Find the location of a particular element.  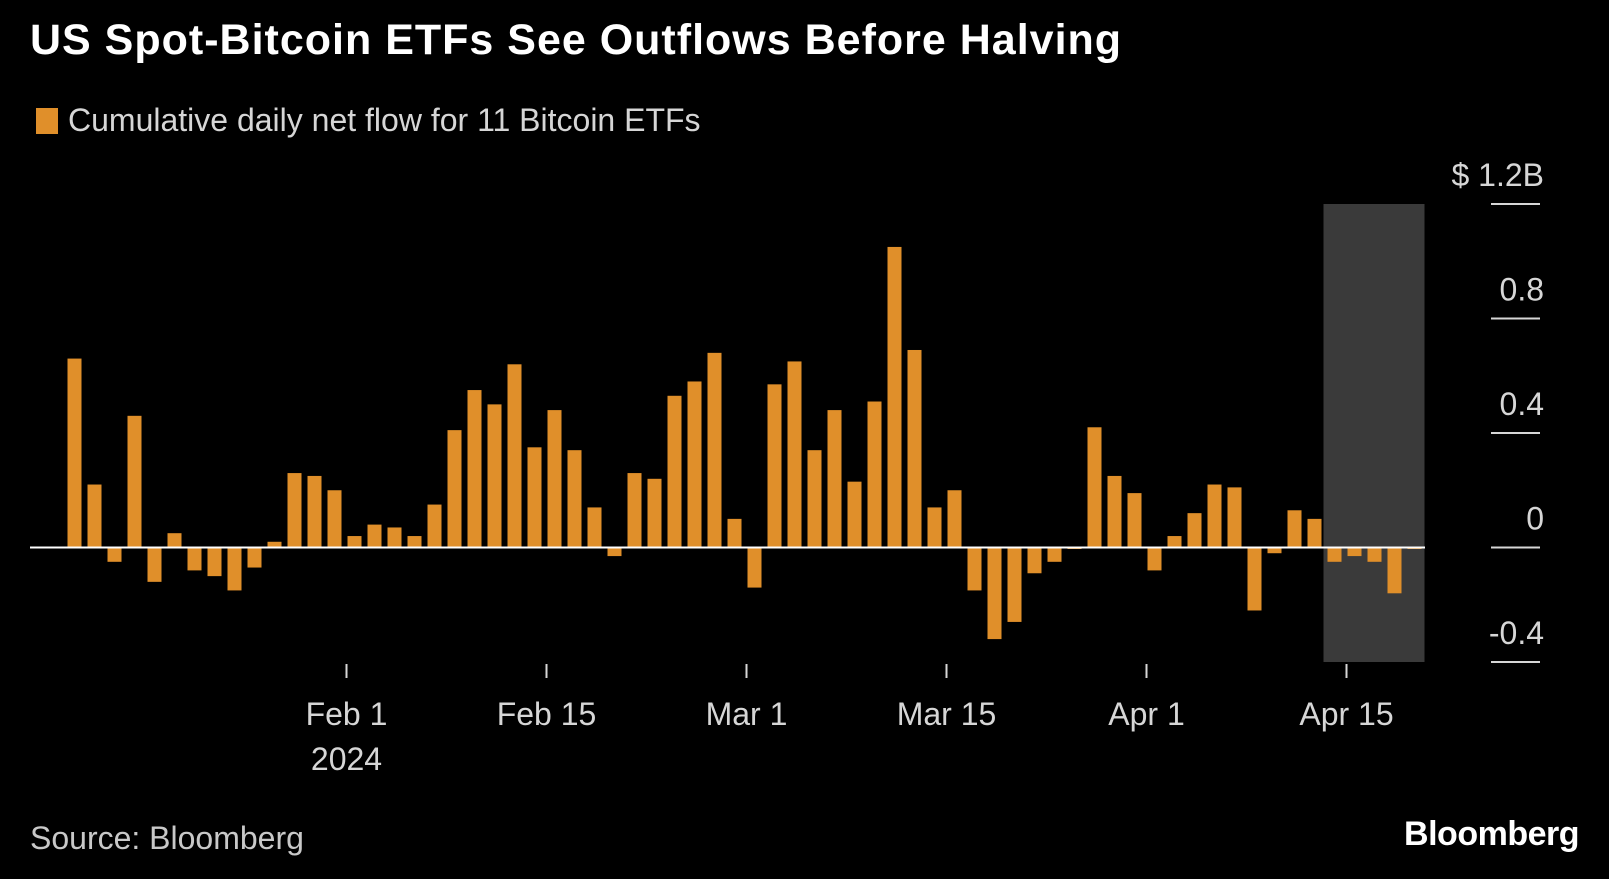

source-note: Source: Bloomberg is located at coordinates (167, 838).